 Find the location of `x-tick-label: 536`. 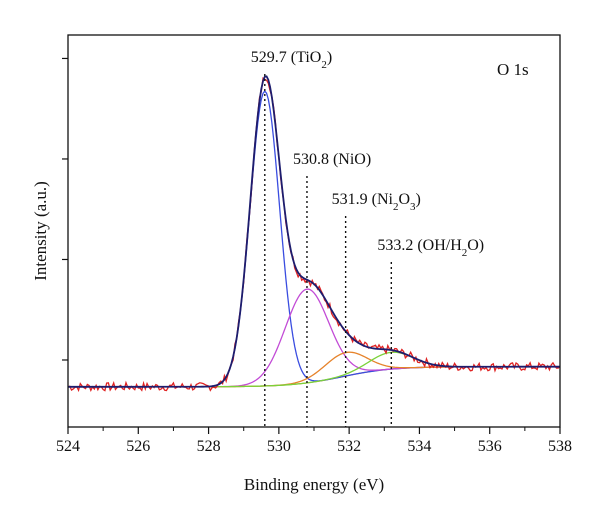

x-tick-label: 536 is located at coordinates (490, 446).